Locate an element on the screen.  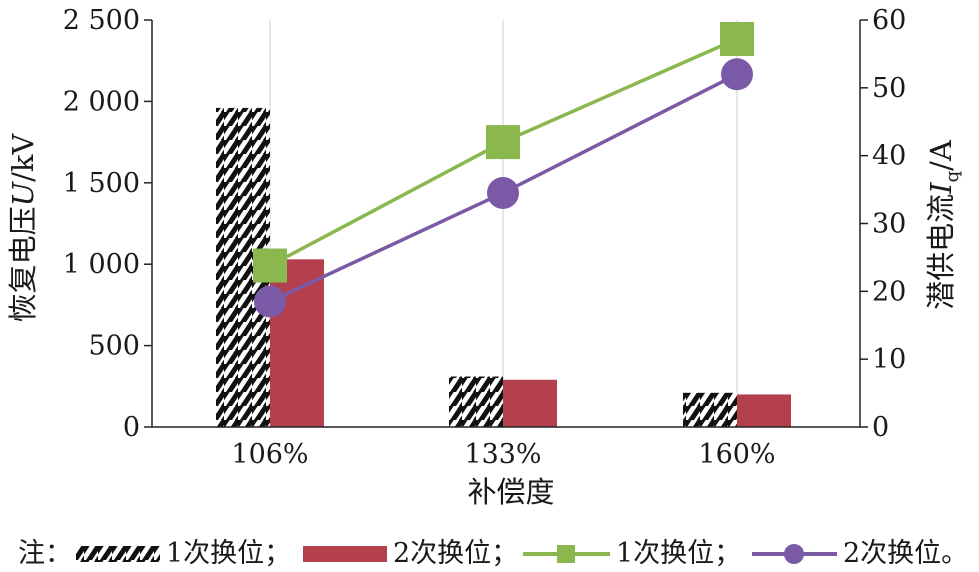
x-tick-label-1: 133% is located at coordinates (502, 454).